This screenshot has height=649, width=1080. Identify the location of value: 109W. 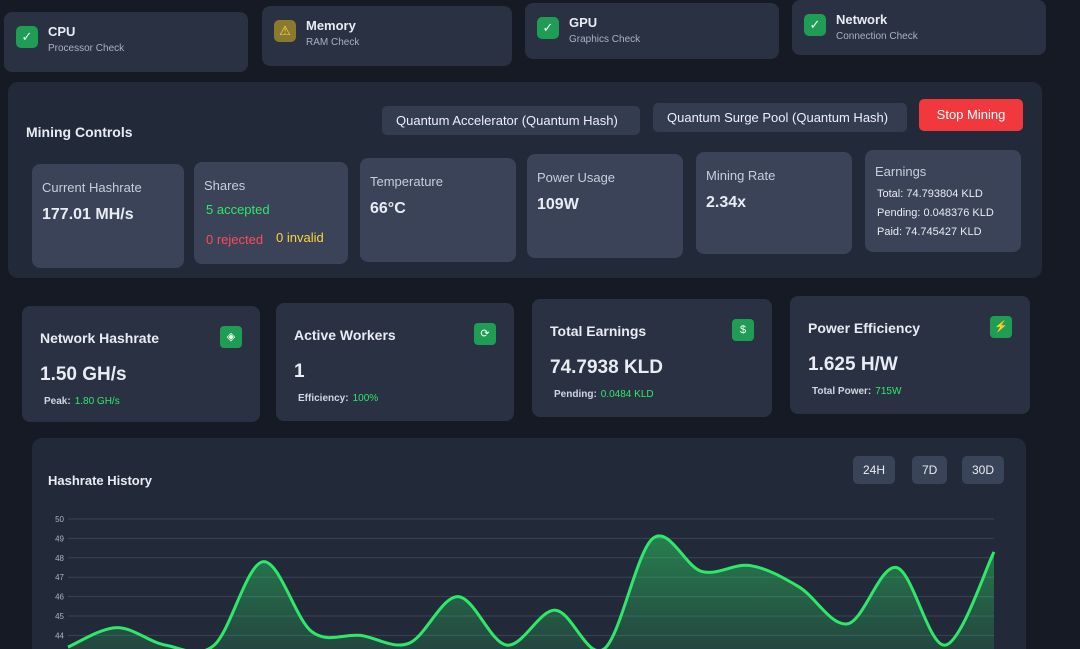
(558, 204).